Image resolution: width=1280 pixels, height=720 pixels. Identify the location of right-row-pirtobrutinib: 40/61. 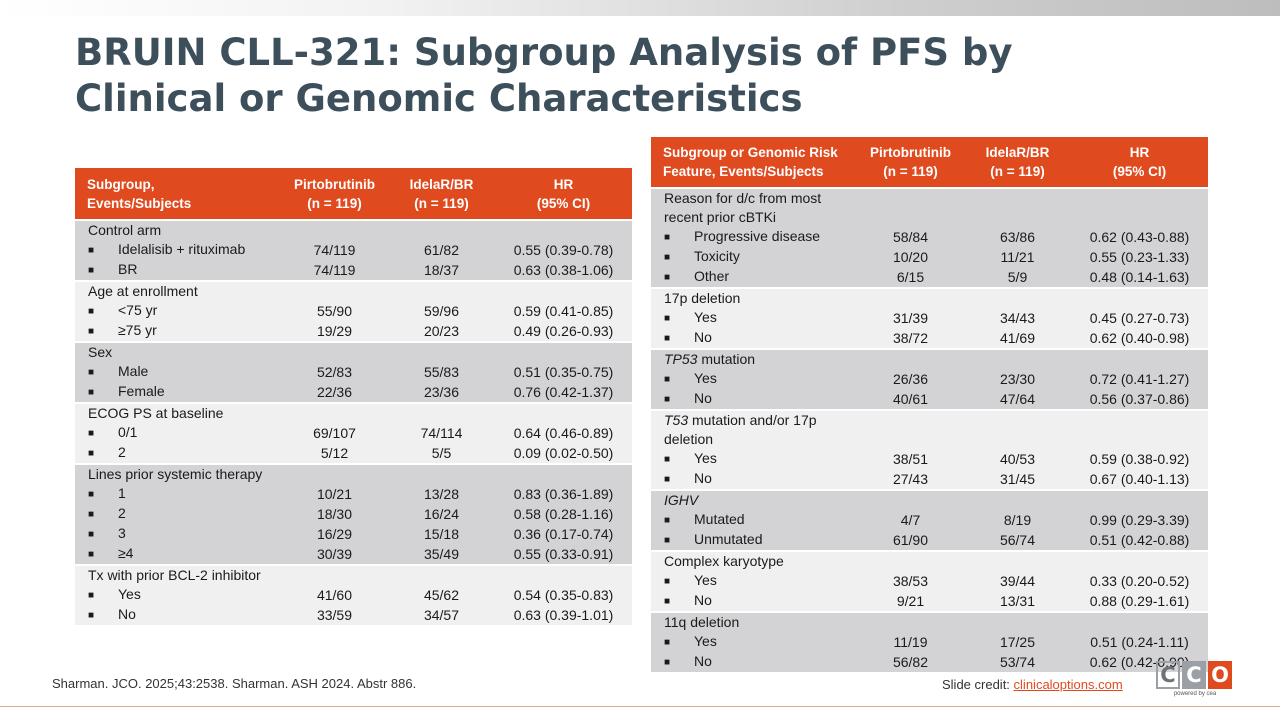
(910, 398).